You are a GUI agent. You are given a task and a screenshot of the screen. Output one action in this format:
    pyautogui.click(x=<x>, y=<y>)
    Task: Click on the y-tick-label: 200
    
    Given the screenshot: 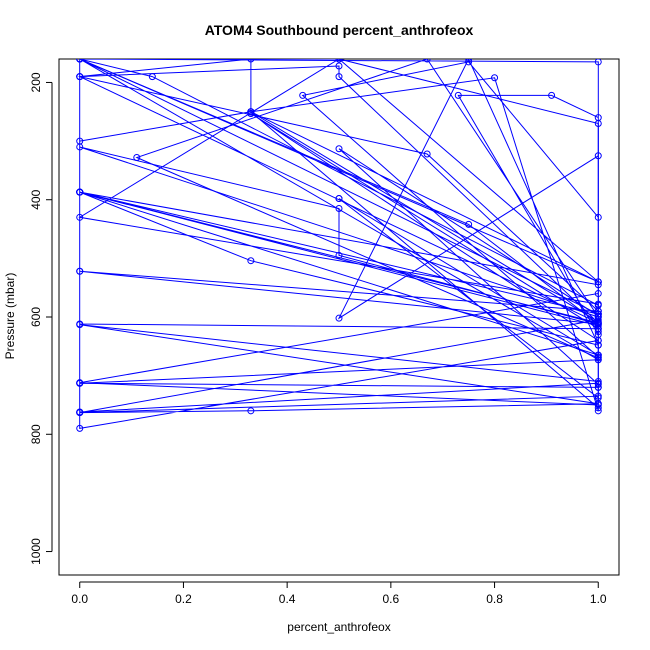 What is the action you would take?
    pyautogui.click(x=36, y=82)
    